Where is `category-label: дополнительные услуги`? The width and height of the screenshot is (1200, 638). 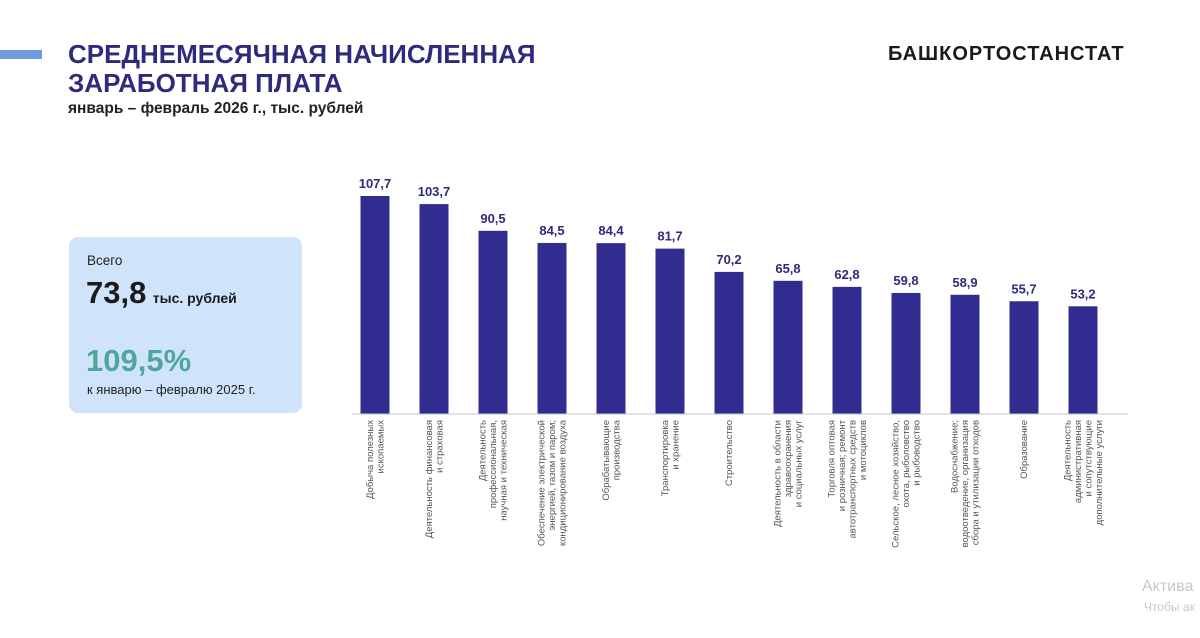
category-label: дополнительные услуги is located at coordinates (1099, 472).